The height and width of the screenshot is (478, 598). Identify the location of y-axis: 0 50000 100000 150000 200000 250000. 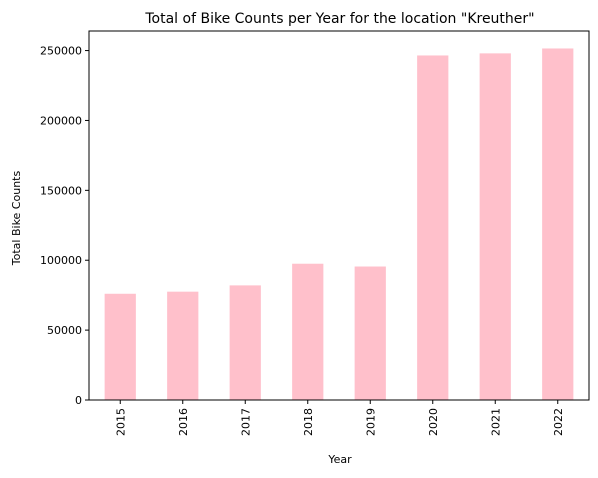
(64, 226).